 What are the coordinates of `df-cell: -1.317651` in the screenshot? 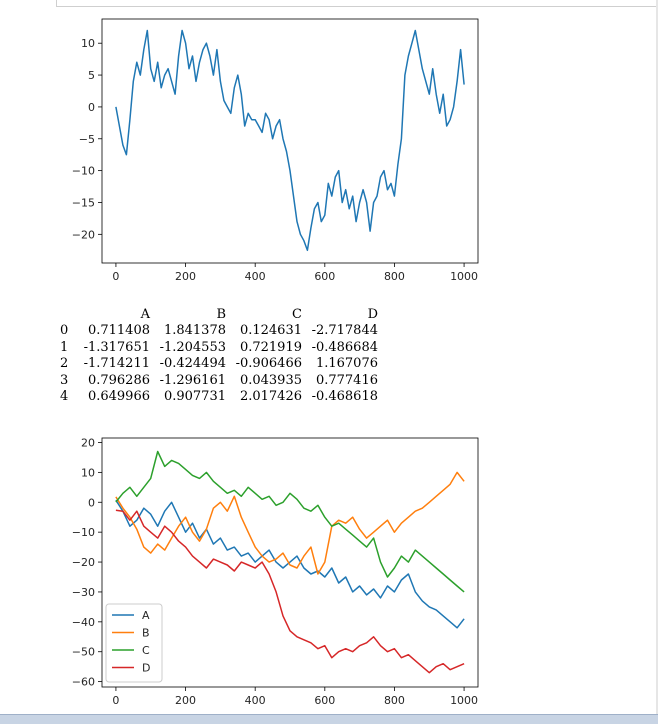 It's located at (116, 347).